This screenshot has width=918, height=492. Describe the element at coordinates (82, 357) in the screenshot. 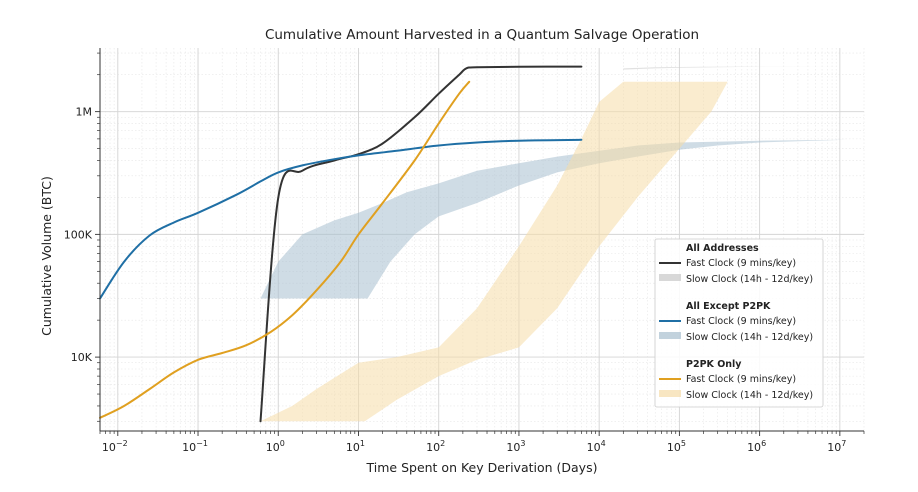

I see `y-tick-label: 10K` at that location.